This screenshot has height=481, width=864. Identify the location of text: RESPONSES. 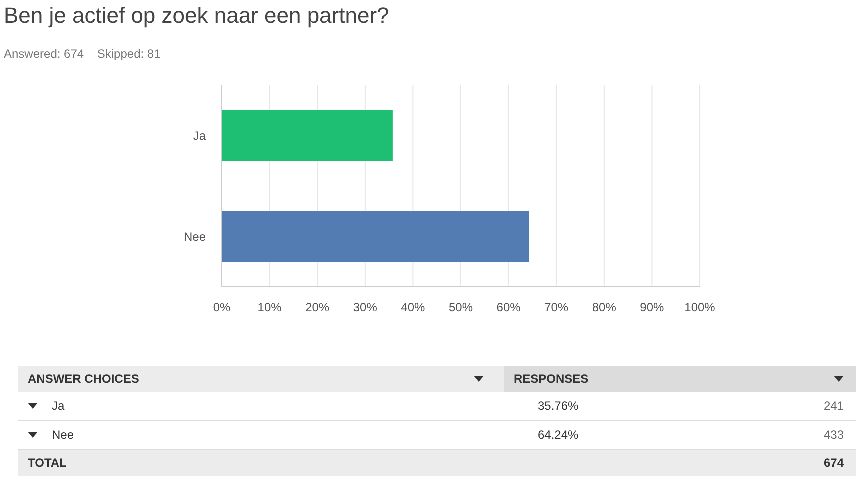
(680, 379).